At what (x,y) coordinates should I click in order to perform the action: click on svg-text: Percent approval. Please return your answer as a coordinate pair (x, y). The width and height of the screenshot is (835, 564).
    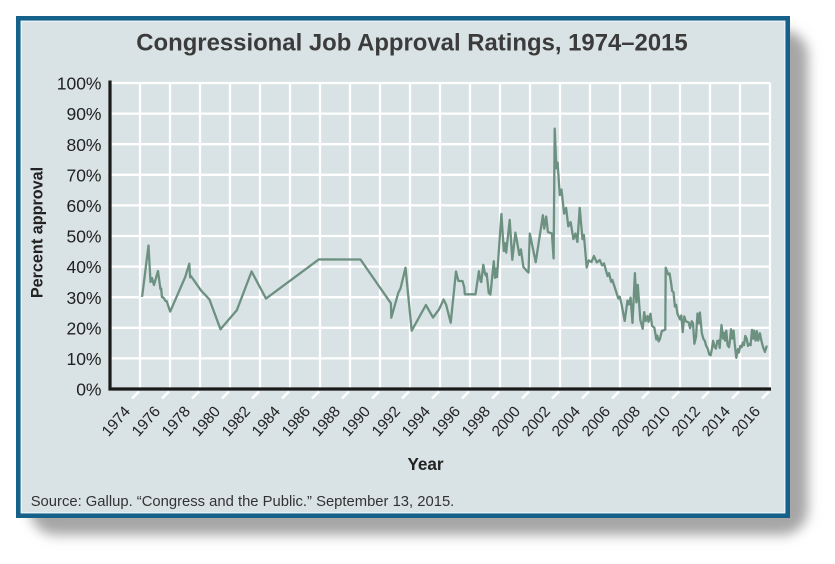
    Looking at the image, I should click on (37, 232).